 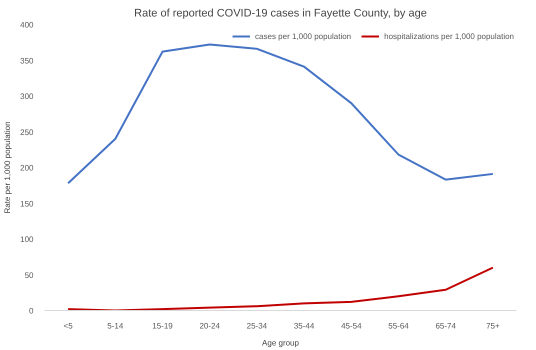 What do you see at coordinates (115, 326) in the screenshot?
I see `x-tick-label: 5-14` at bounding box center [115, 326].